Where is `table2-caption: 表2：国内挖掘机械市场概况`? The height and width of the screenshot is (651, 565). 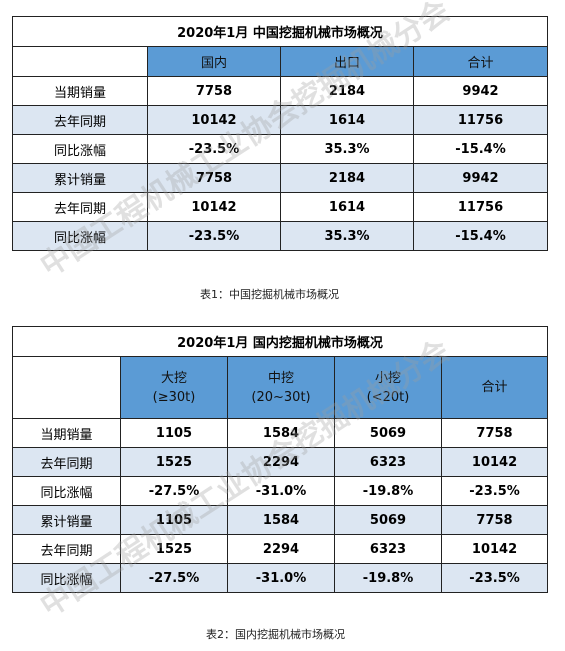
table2-caption: 表2：国内挖掘机械市场概况 is located at coordinates (275, 634).